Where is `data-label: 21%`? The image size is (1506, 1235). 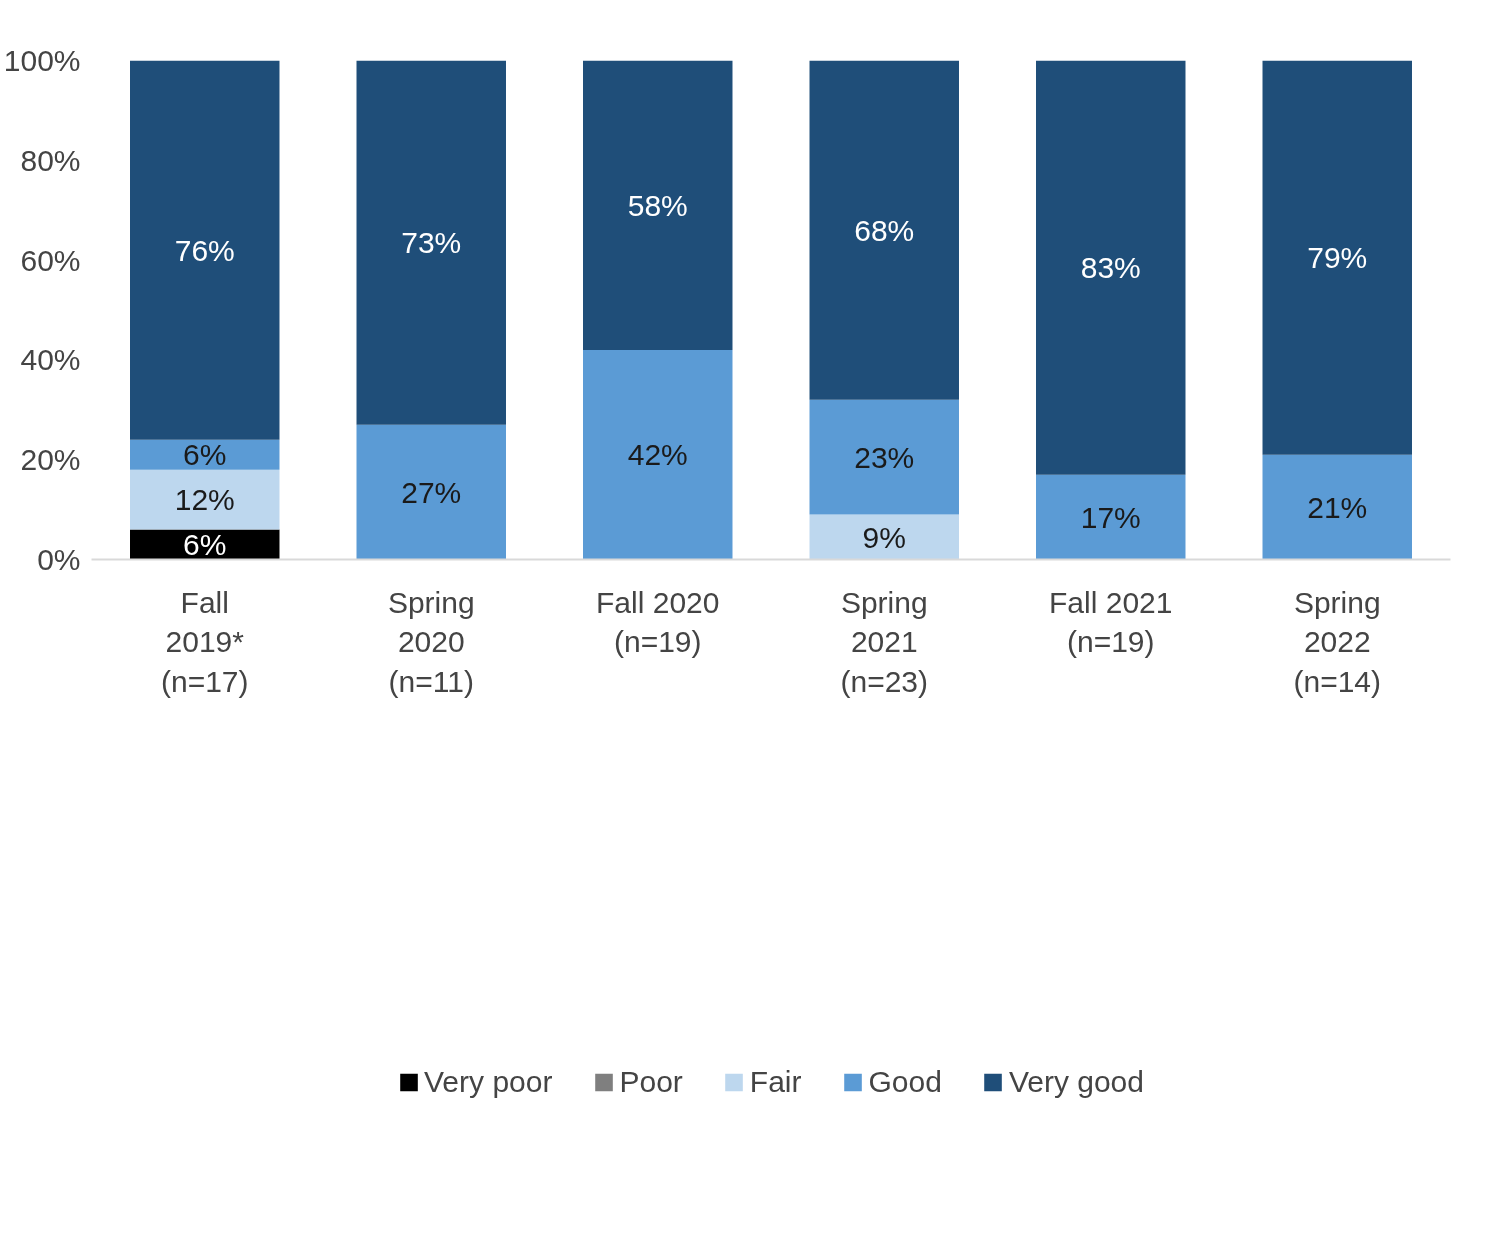 data-label: 21% is located at coordinates (1337, 507).